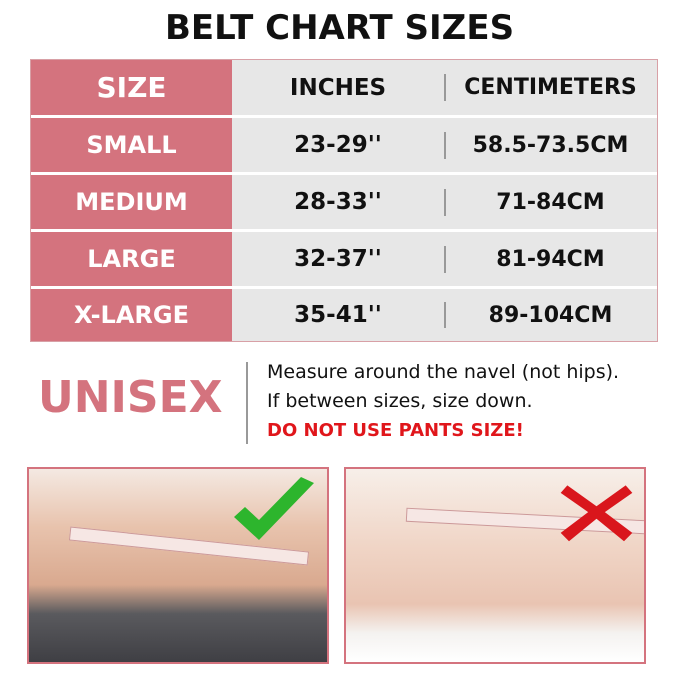  What do you see at coordinates (550, 87) in the screenshot?
I see `header-centimeters: CENTIMETERS` at bounding box center [550, 87].